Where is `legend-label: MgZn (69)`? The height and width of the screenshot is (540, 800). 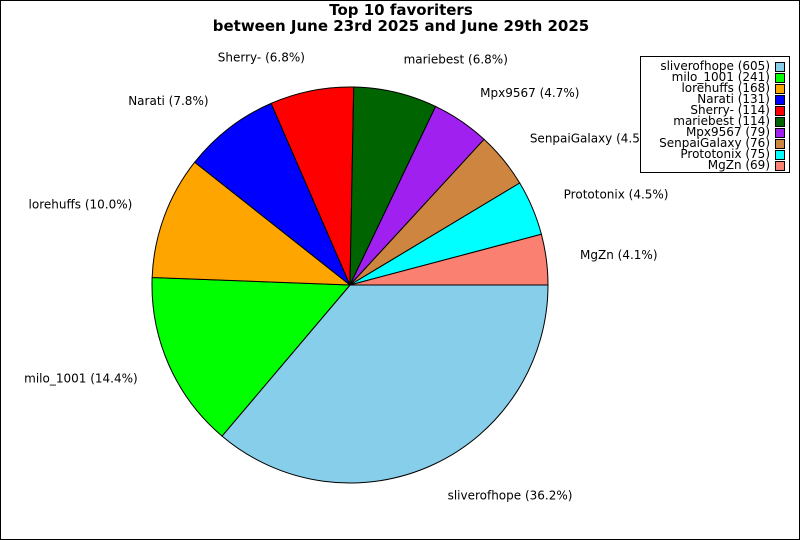
legend-label: MgZn (69) is located at coordinates (738, 165).